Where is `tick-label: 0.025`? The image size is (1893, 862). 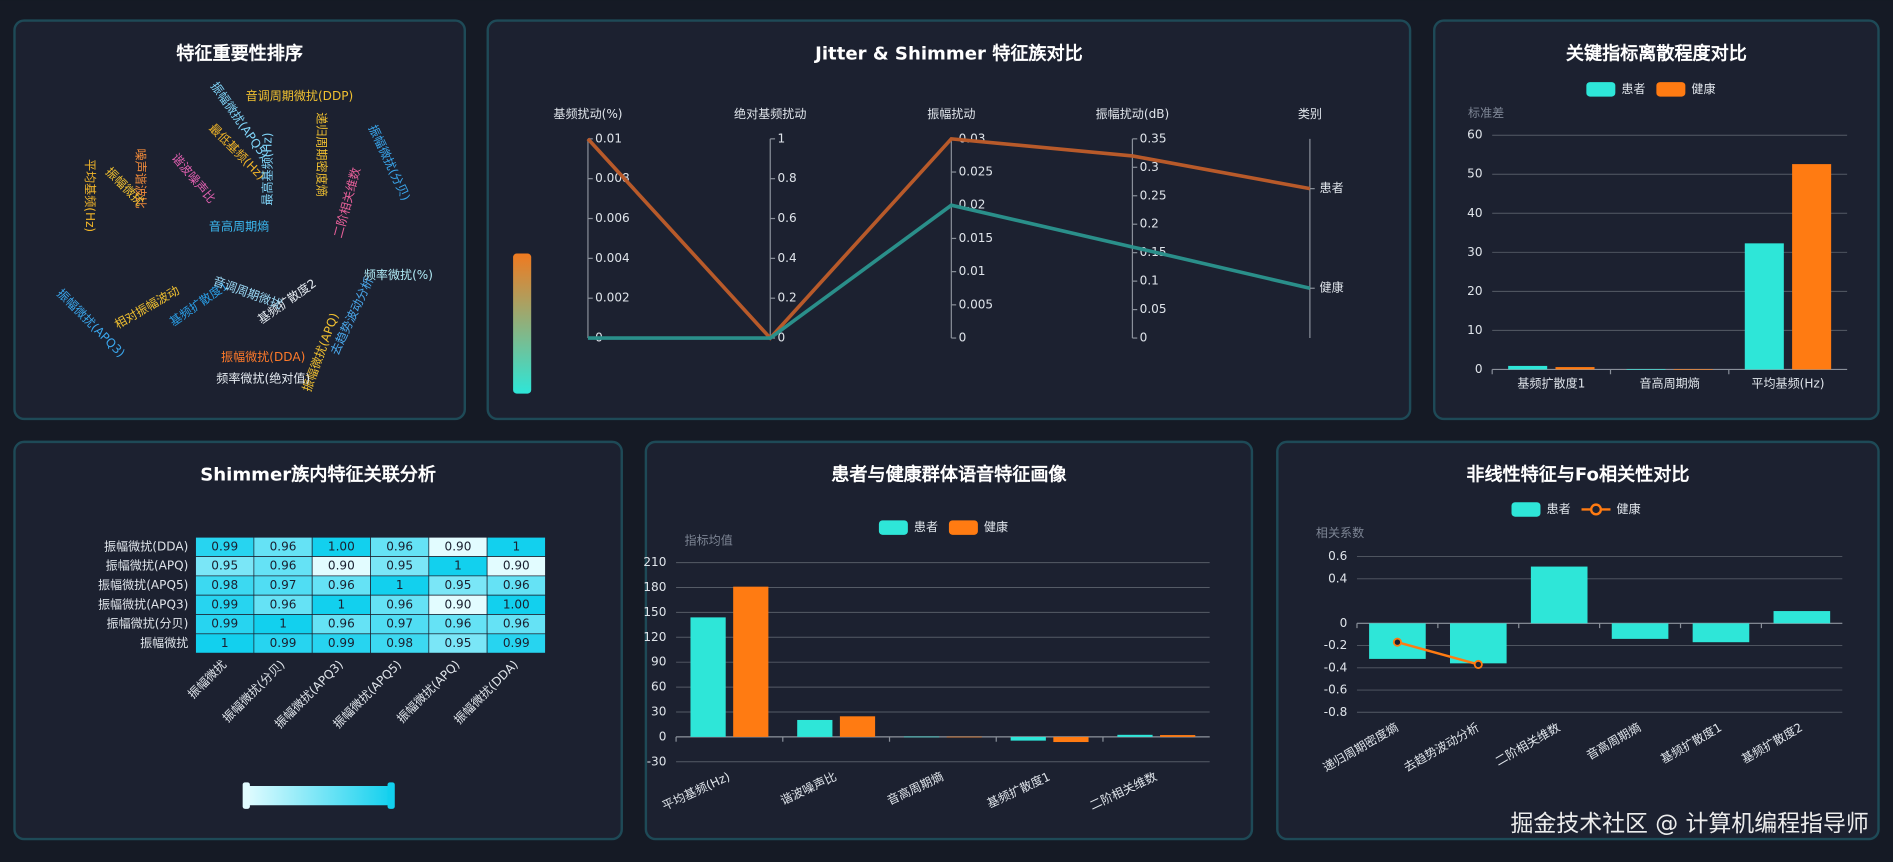
tick-label: 0.025 is located at coordinates (976, 172).